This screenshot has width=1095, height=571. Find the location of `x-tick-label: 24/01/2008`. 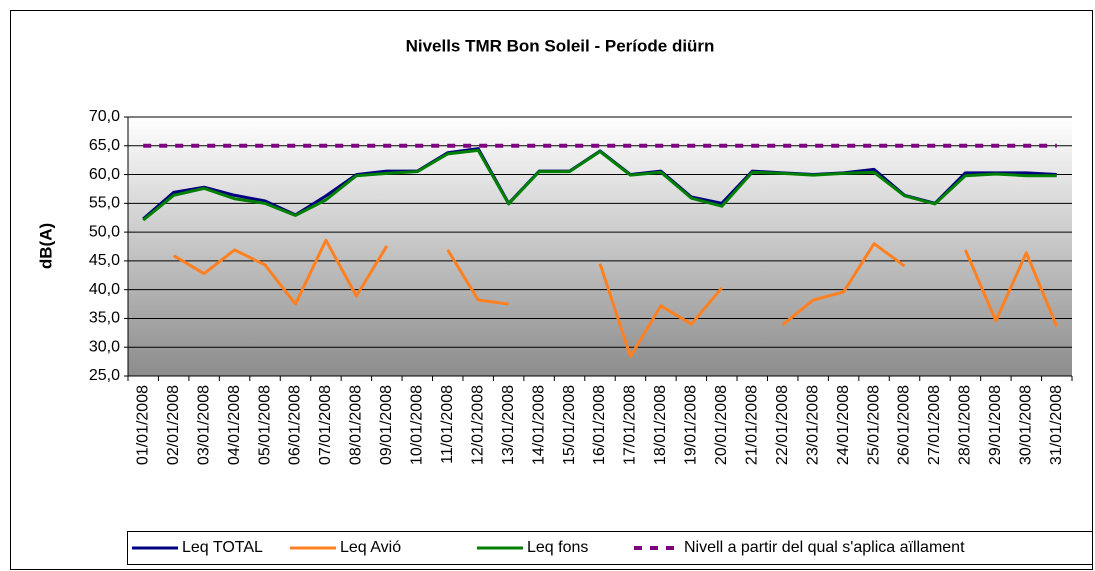

x-tick-label: 24/01/2008 is located at coordinates (843, 425).